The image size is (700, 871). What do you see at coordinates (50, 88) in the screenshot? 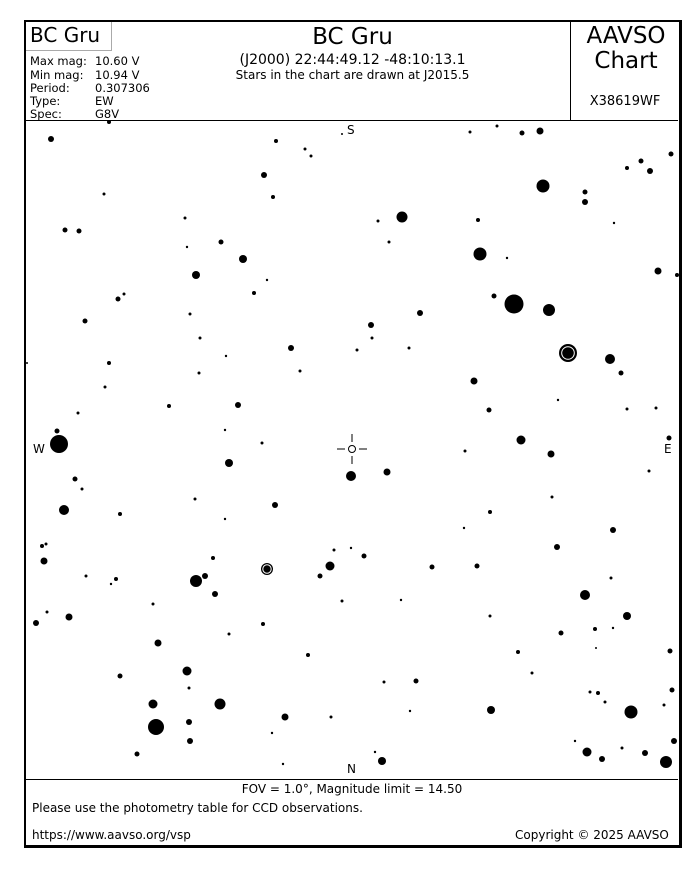
I see `info-label: Period:` at bounding box center [50, 88].